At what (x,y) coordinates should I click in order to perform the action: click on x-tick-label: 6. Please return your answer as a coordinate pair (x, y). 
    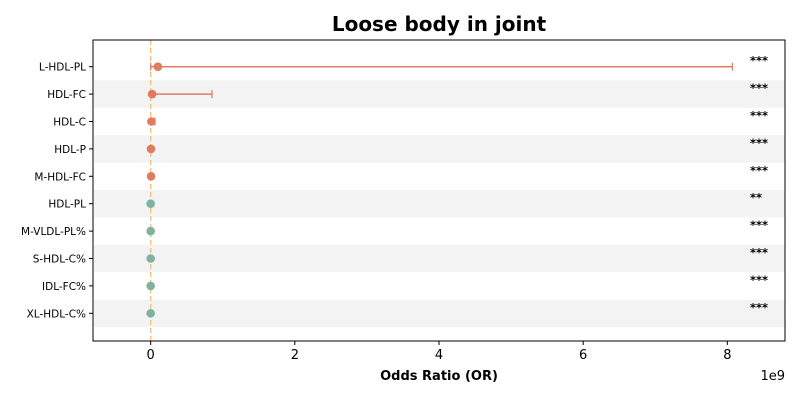
    Looking at the image, I should click on (583, 355).